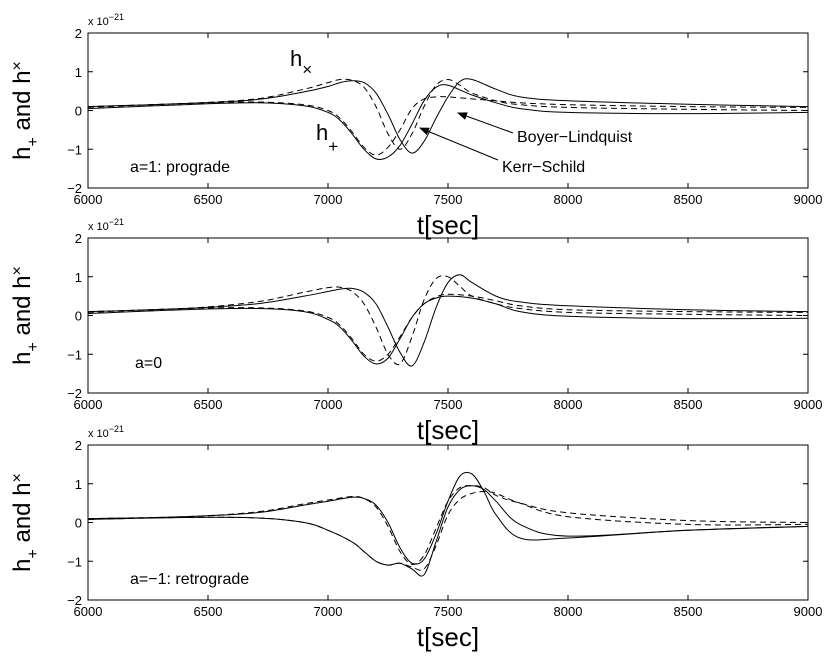 This screenshot has height=662, width=830. I want to click on label-h-plus: h+, so click(327, 138).